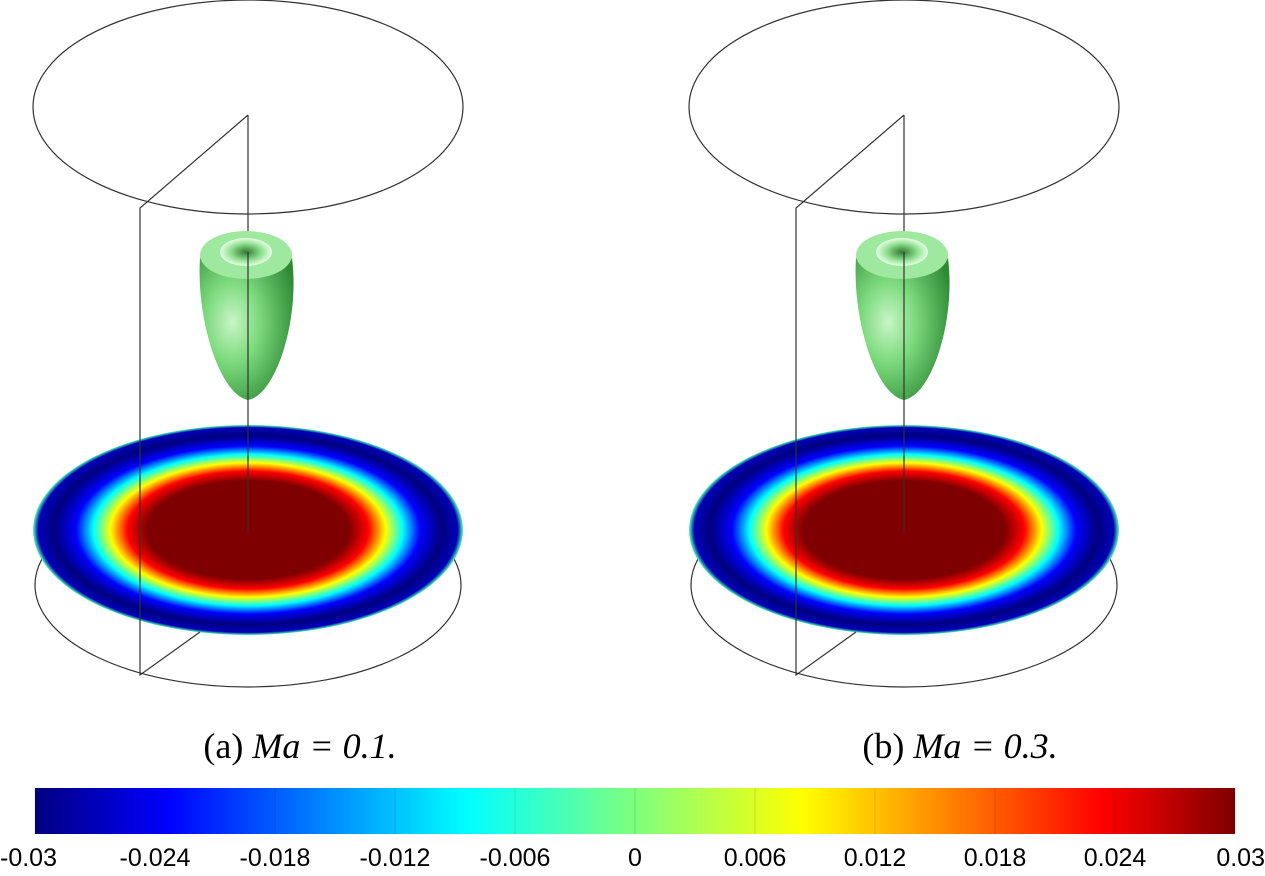  I want to click on caption-label: (a), so click(223, 746).